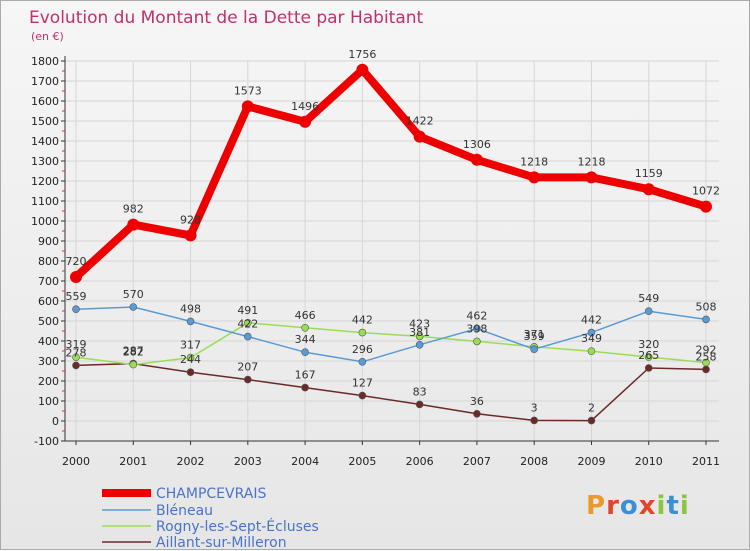 Image resolution: width=750 pixels, height=551 pixels. What do you see at coordinates (76, 296) in the screenshot?
I see `data-label: 559` at bounding box center [76, 296].